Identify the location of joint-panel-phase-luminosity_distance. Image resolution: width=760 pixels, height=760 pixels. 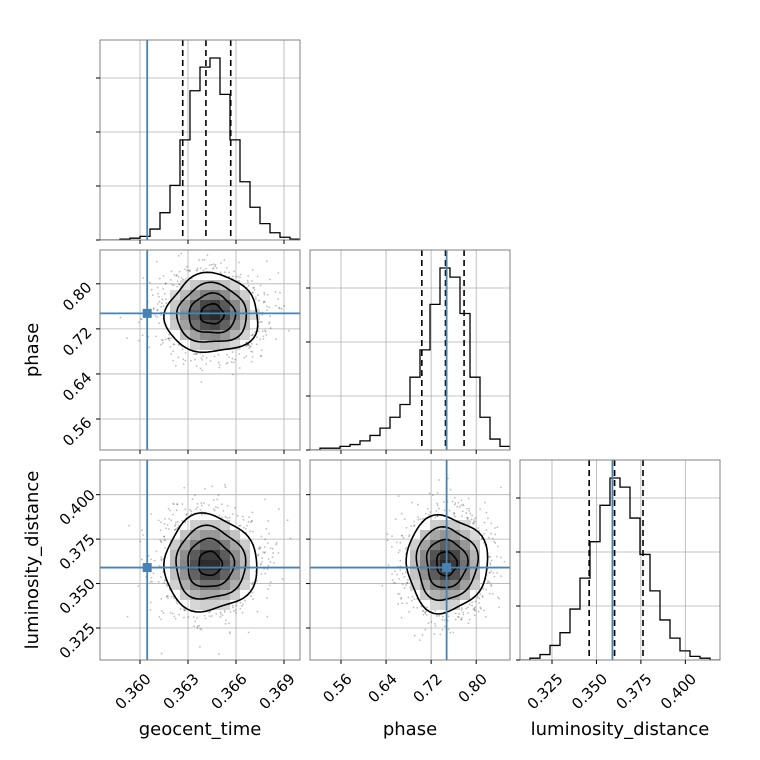
(408, 561).